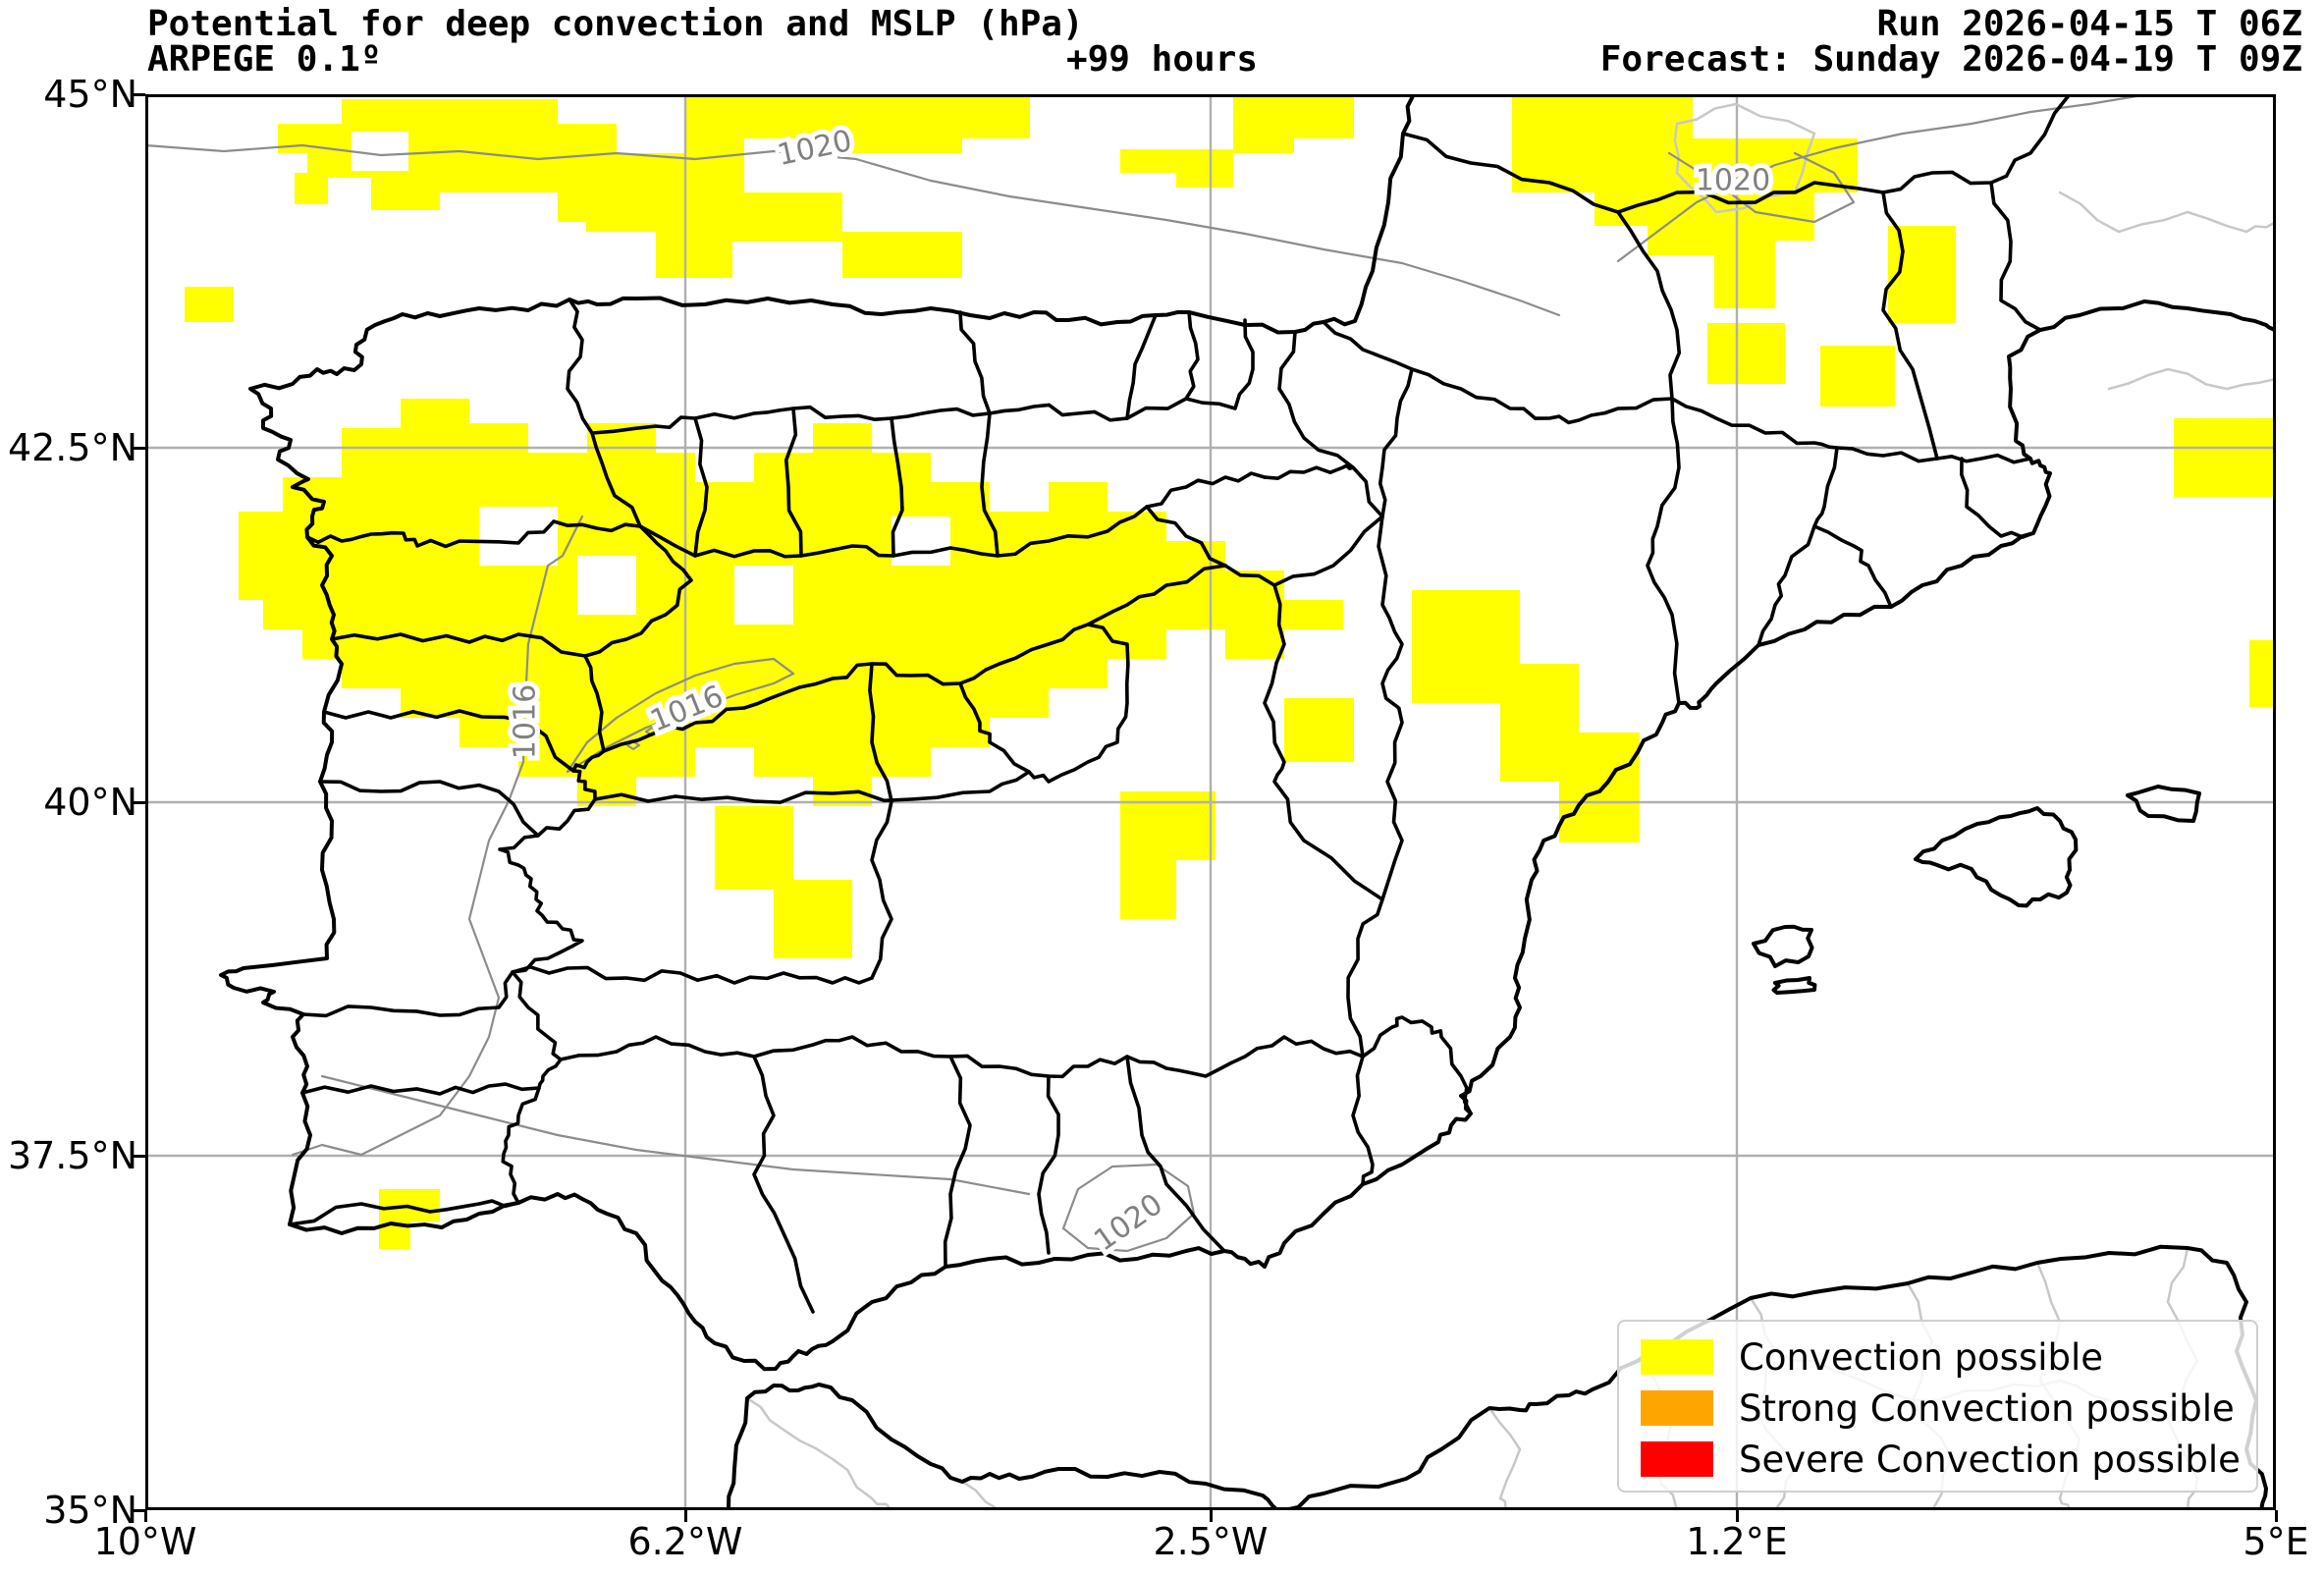 This screenshot has height=1575, width=2324. What do you see at coordinates (1733, 181) in the screenshot?
I see `contour-label: 1020` at bounding box center [1733, 181].